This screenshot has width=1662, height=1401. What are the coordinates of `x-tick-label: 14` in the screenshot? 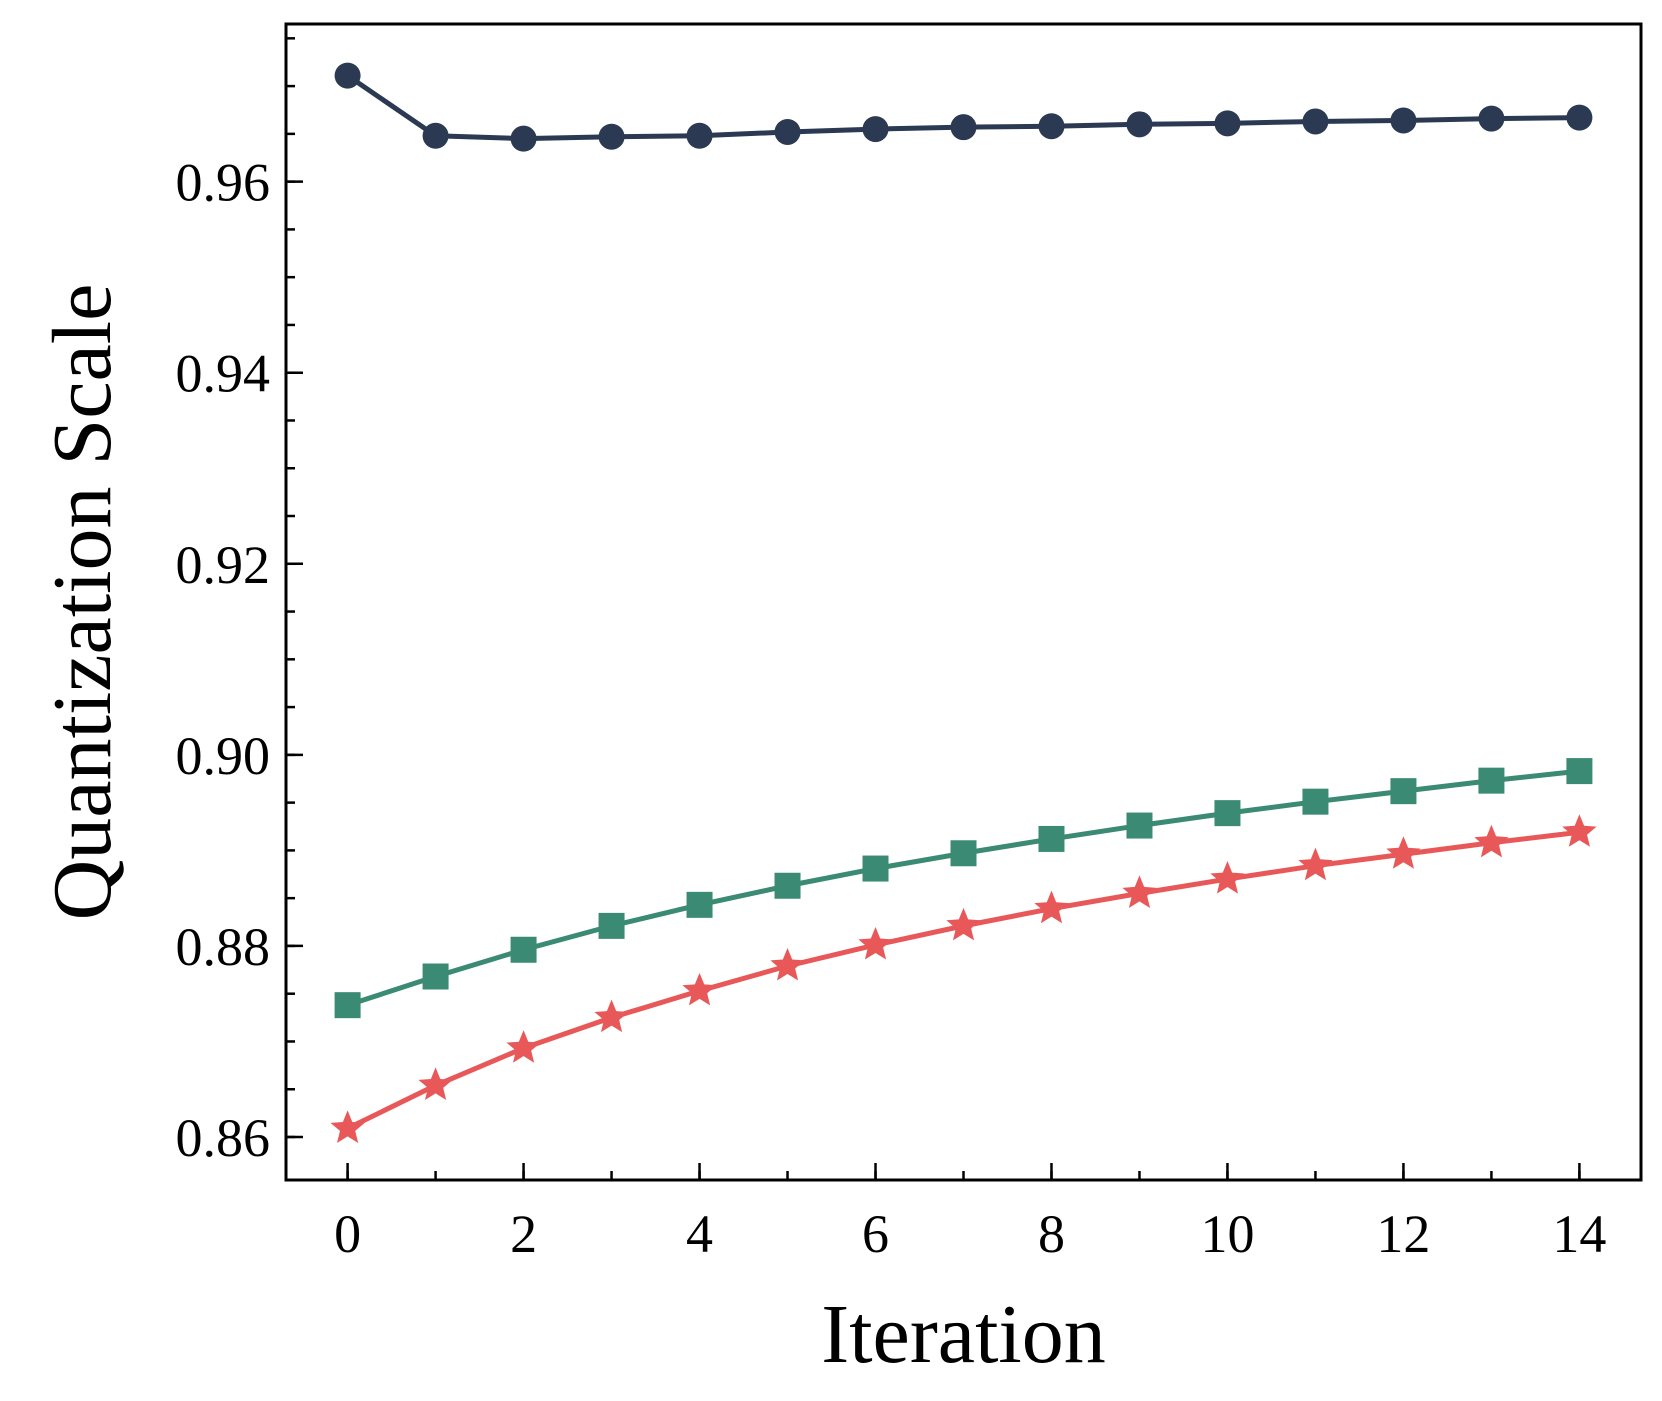 It's located at (1579, 1234).